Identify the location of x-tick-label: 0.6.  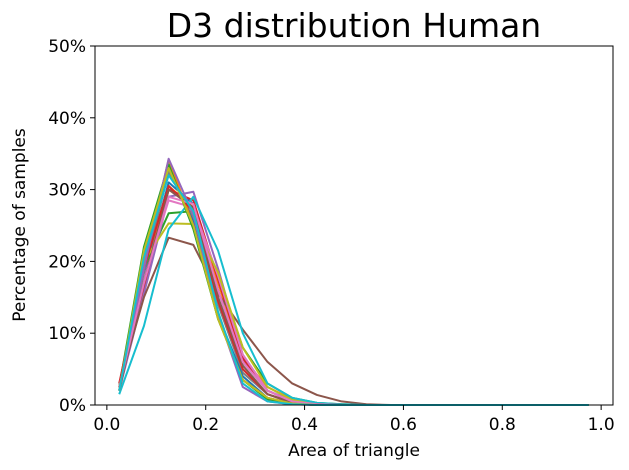
(403, 425).